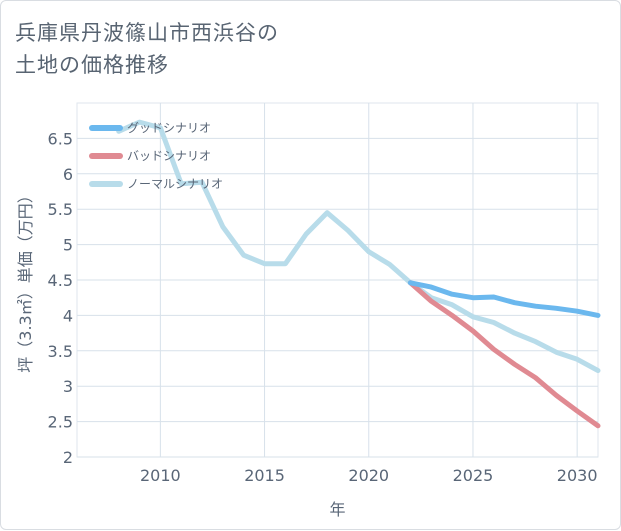 The height and width of the screenshot is (531, 621). I want to click on y-tick-label: 2.5, so click(60, 422).